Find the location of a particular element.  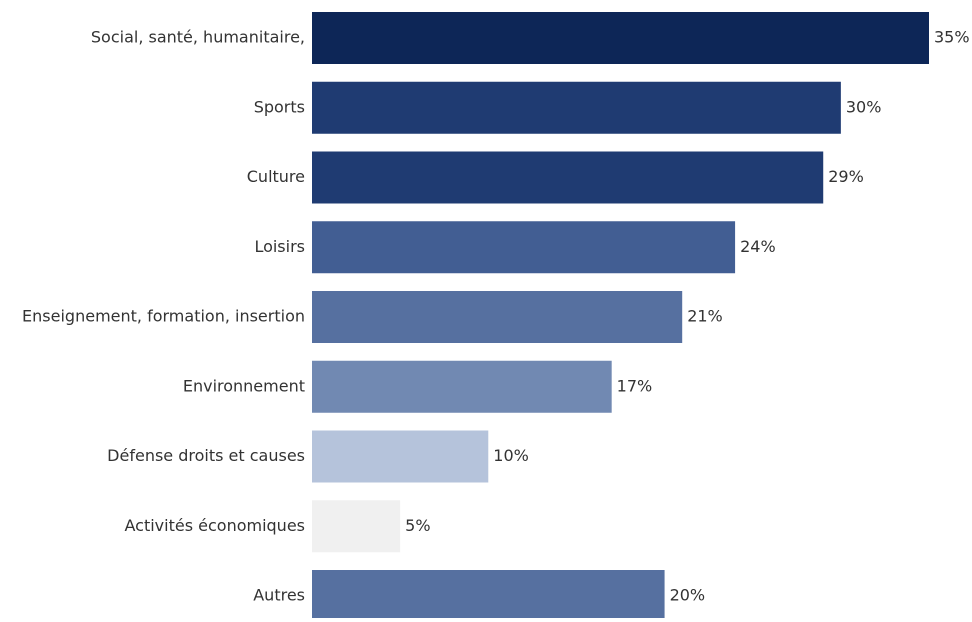

bar-value-label: 5% is located at coordinates (417, 525).